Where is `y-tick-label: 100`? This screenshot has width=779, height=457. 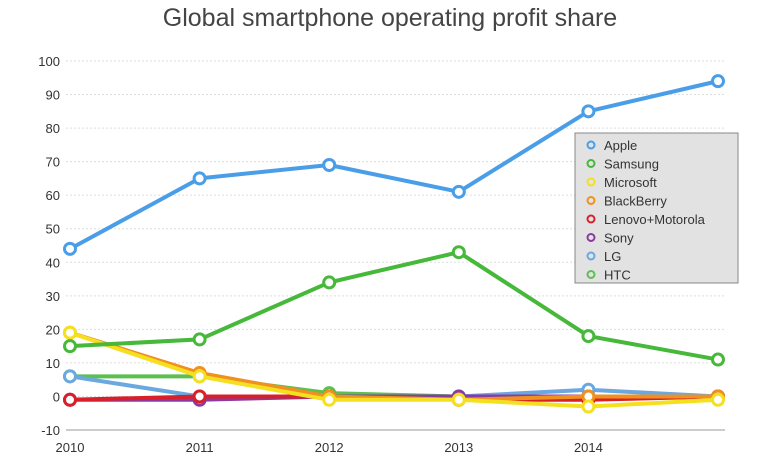 y-tick-label: 100 is located at coordinates (49, 61).